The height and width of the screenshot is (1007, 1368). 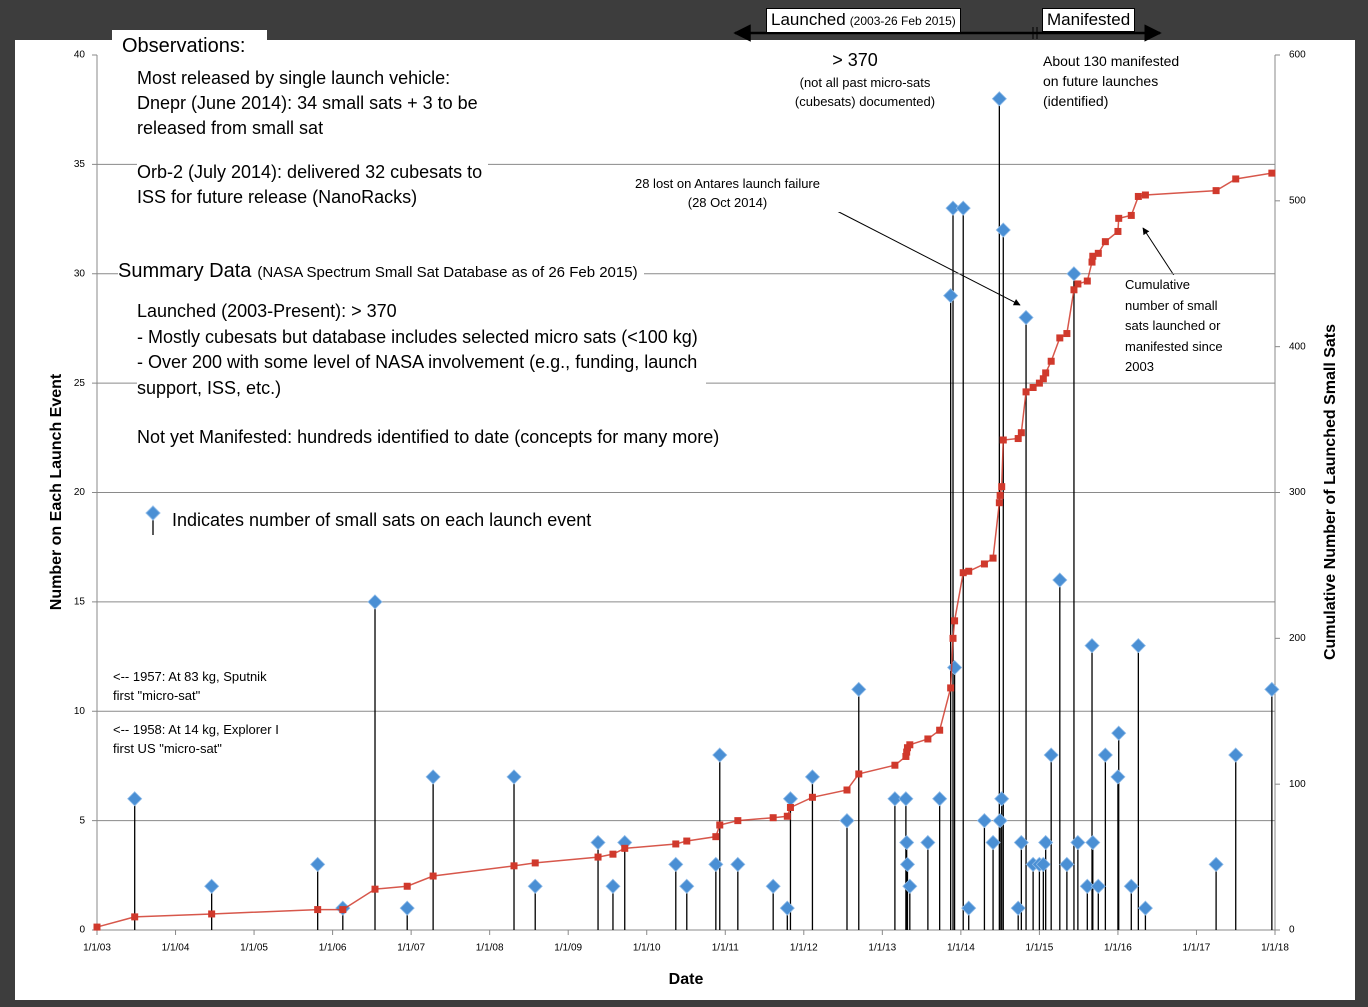 I want to click on x-tick-label: 1/1/17, so click(x=1197, y=948).